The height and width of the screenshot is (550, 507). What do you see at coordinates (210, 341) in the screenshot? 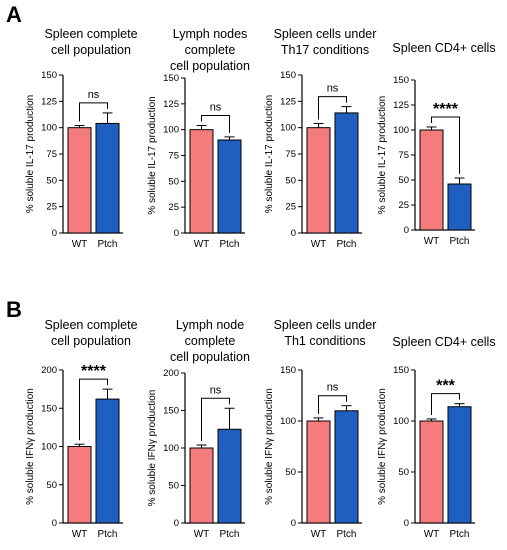
I see `chart-title-b2: Lymph node complete cell population` at bounding box center [210, 341].